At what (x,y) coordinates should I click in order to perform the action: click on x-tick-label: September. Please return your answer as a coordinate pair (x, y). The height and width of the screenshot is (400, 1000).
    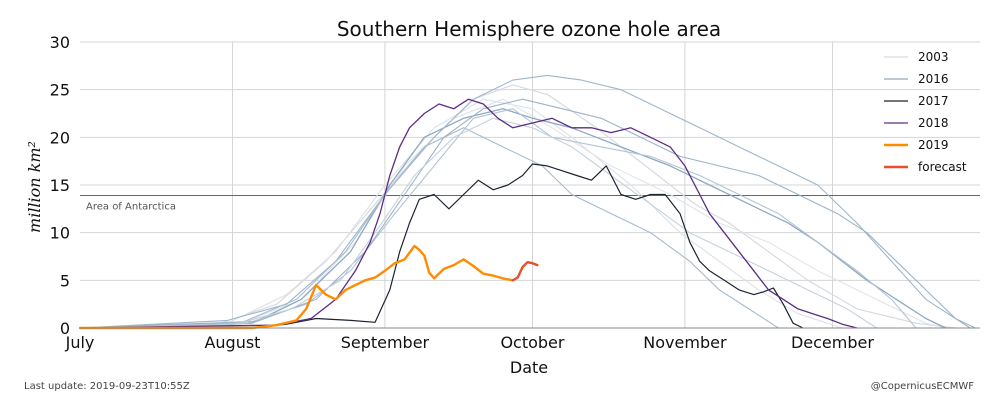
    Looking at the image, I should click on (385, 342).